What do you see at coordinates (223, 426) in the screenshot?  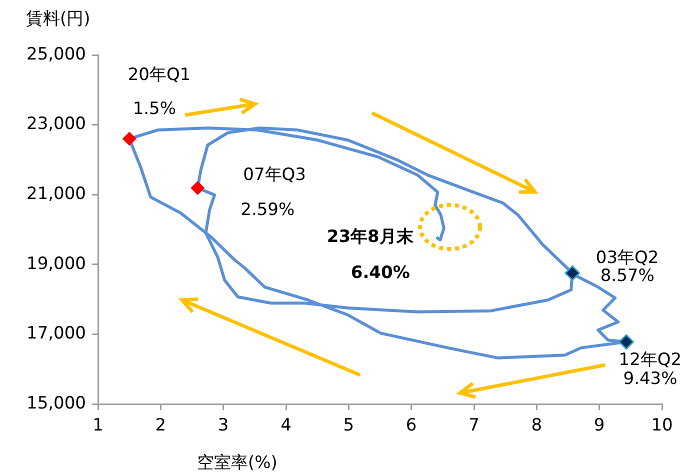 I see `x-tick-label: 3` at bounding box center [223, 426].